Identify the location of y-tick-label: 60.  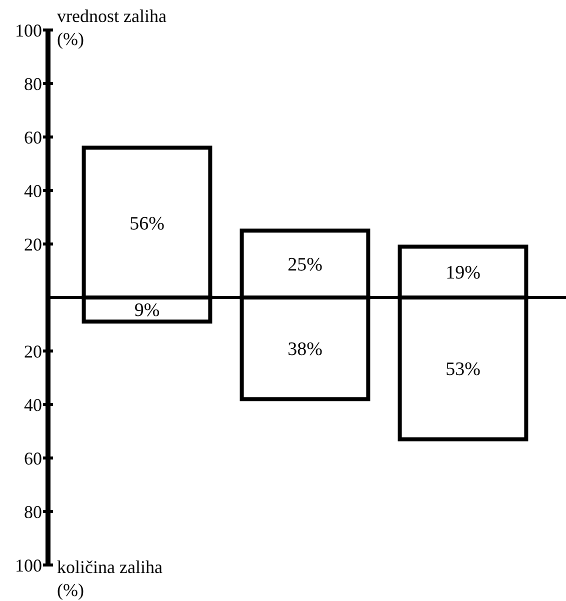
(33, 137).